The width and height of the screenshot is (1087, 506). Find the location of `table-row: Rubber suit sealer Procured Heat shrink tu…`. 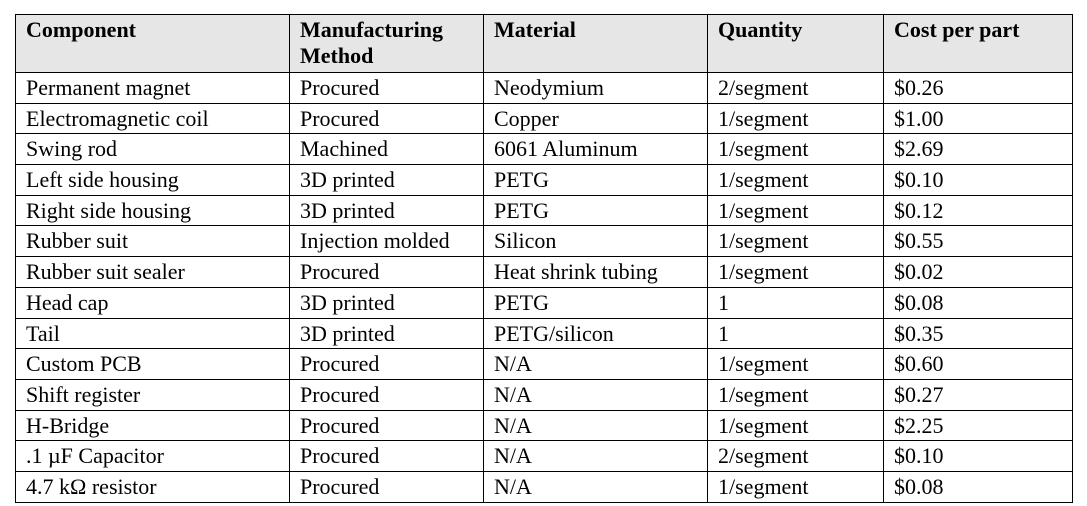

table-row: Rubber suit sealer Procured Heat shrink tu… is located at coordinates (544, 272).